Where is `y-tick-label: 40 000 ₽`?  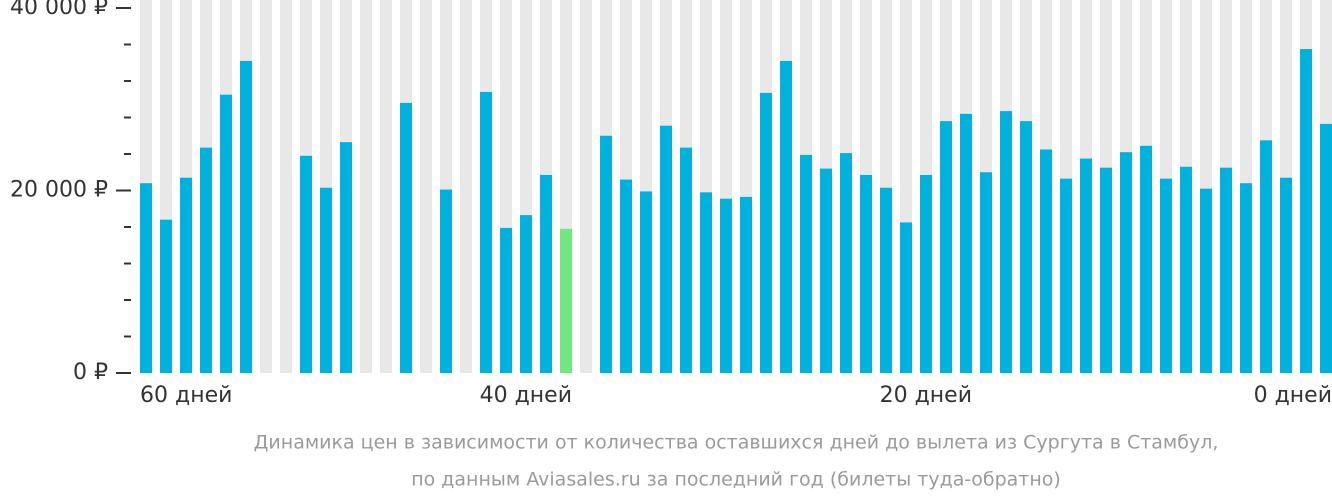 y-tick-label: 40 000 ₽ is located at coordinates (59, 10).